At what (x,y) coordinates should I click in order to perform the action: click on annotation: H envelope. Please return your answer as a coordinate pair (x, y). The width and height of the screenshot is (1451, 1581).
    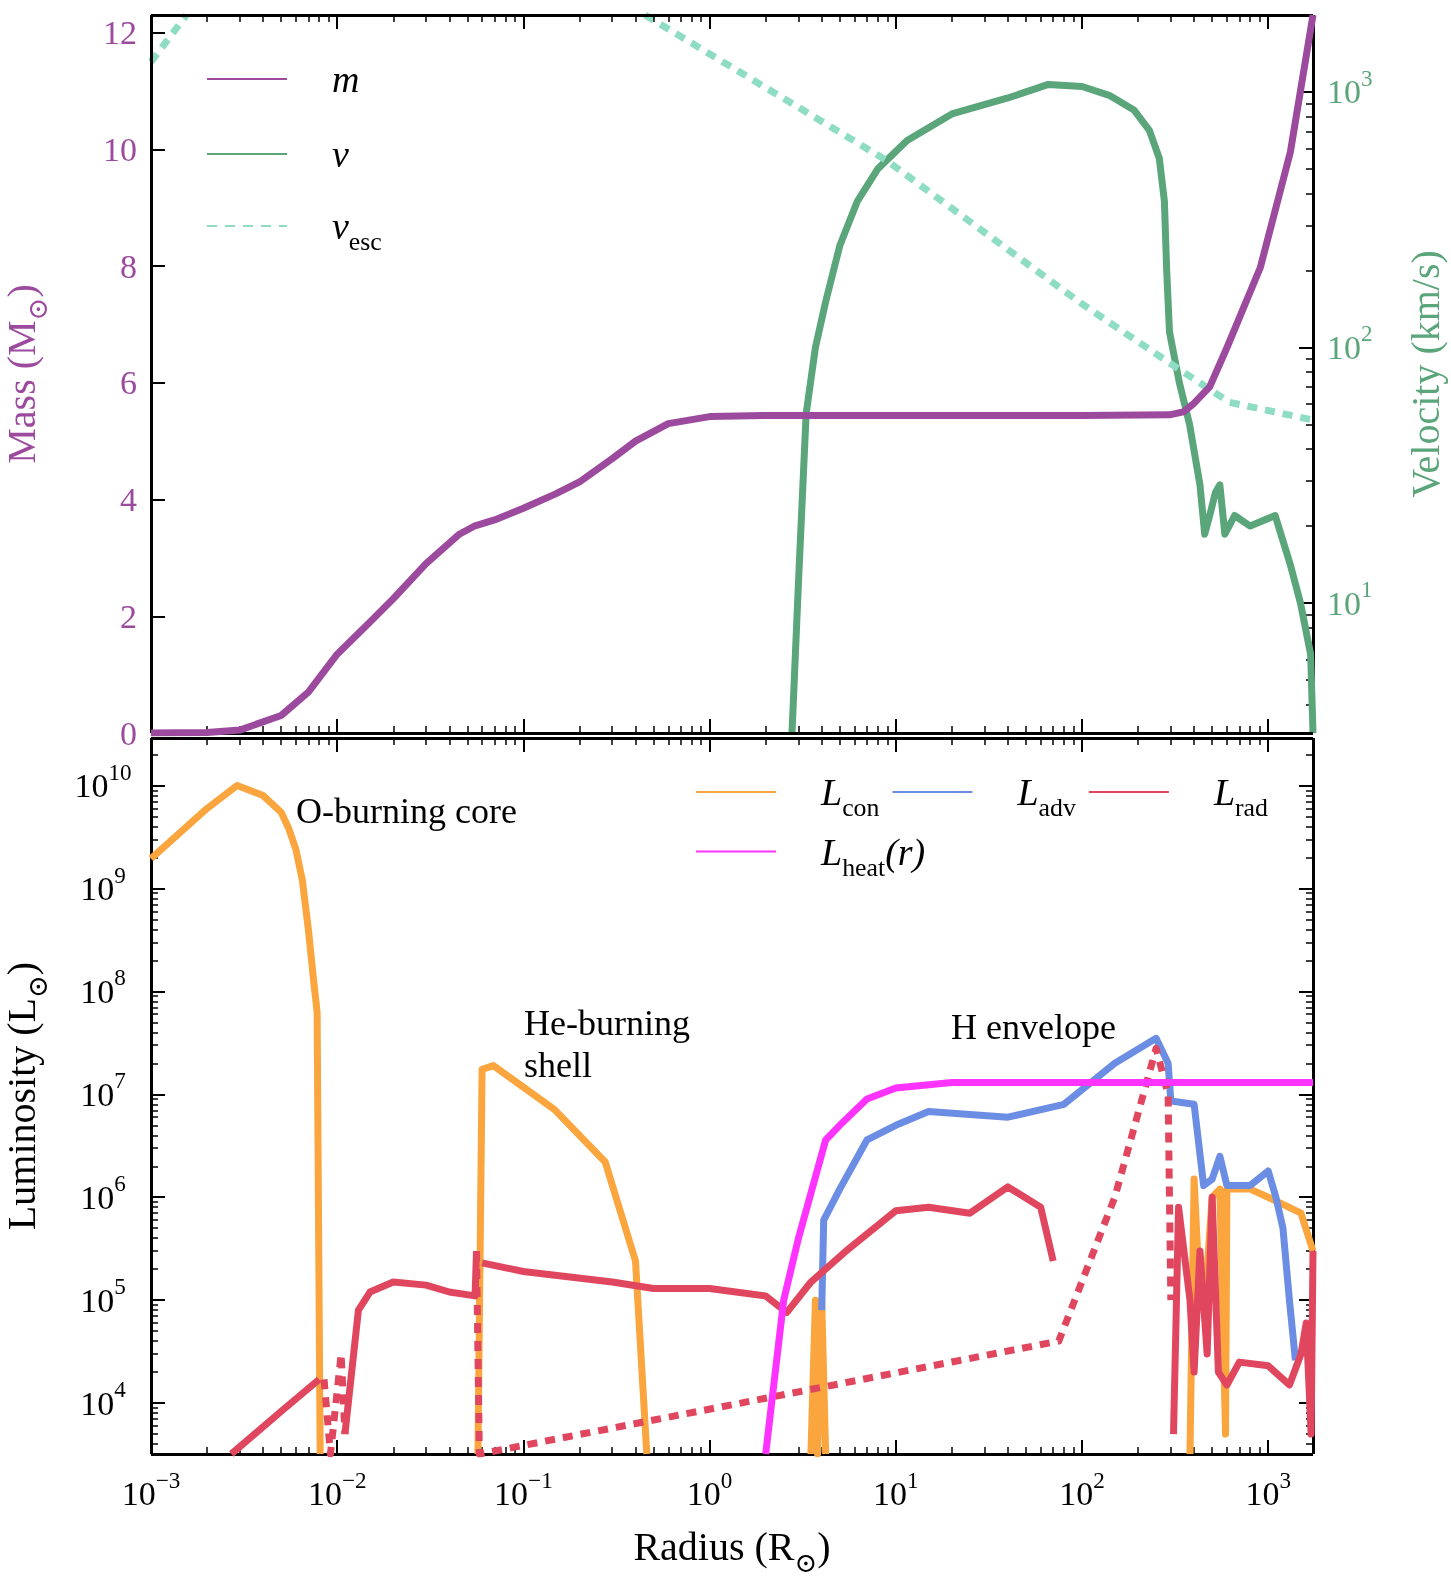
    Looking at the image, I should click on (1033, 1027).